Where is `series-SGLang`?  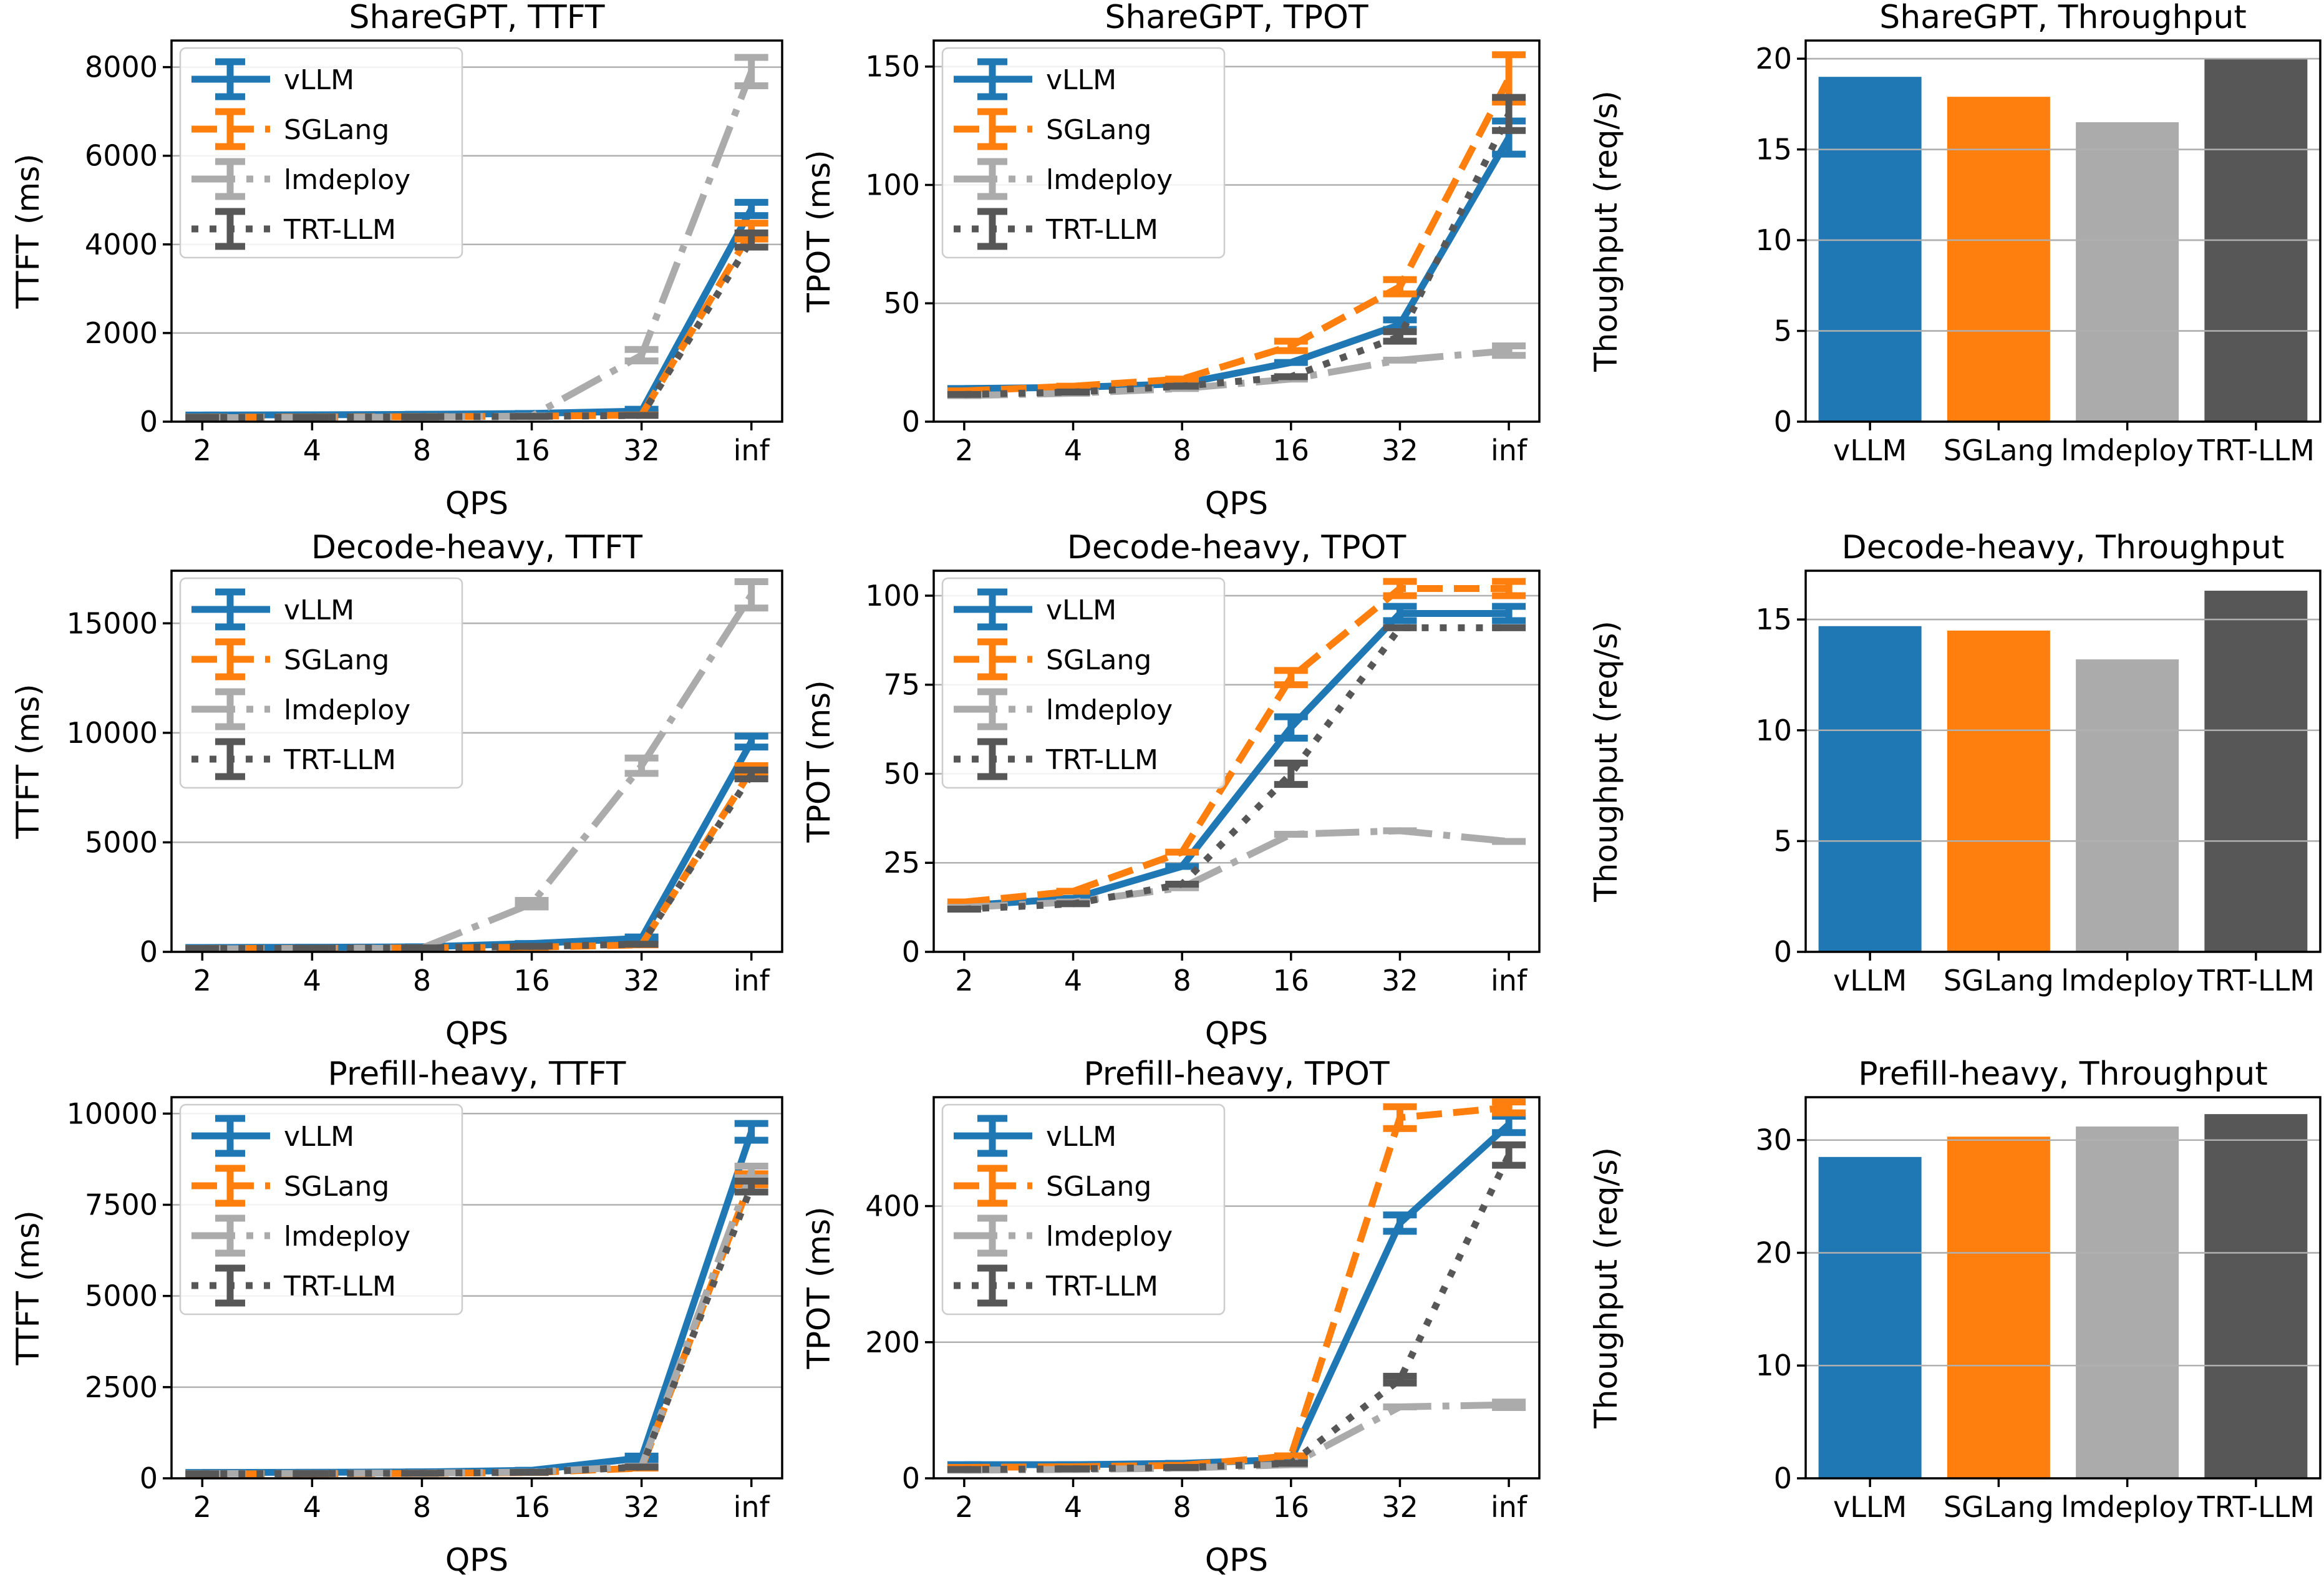
series-SGLang is located at coordinates (476, 857).